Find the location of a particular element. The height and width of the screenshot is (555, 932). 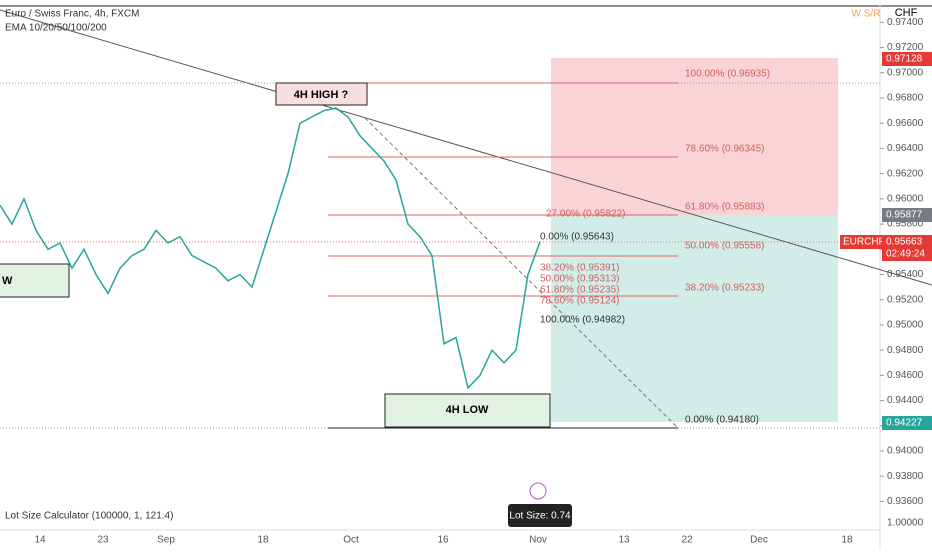

fib-small-label: 27.00% (0.95822) is located at coordinates (586, 214).